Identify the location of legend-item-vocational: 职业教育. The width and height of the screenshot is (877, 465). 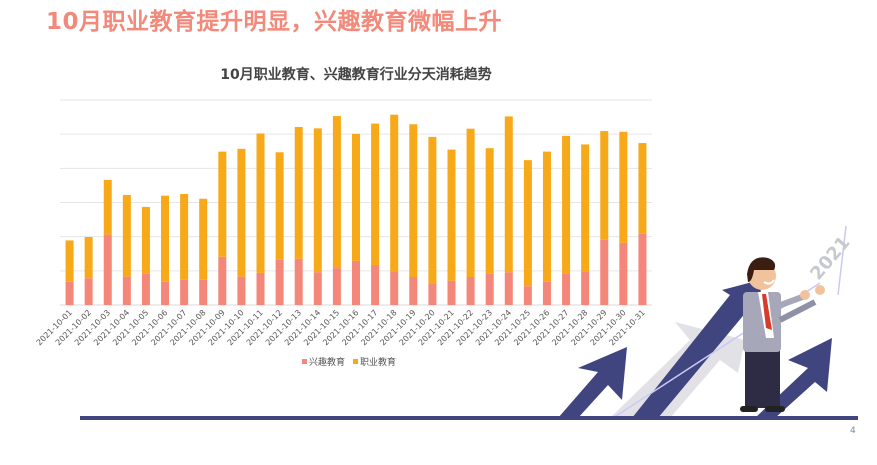
(374, 361).